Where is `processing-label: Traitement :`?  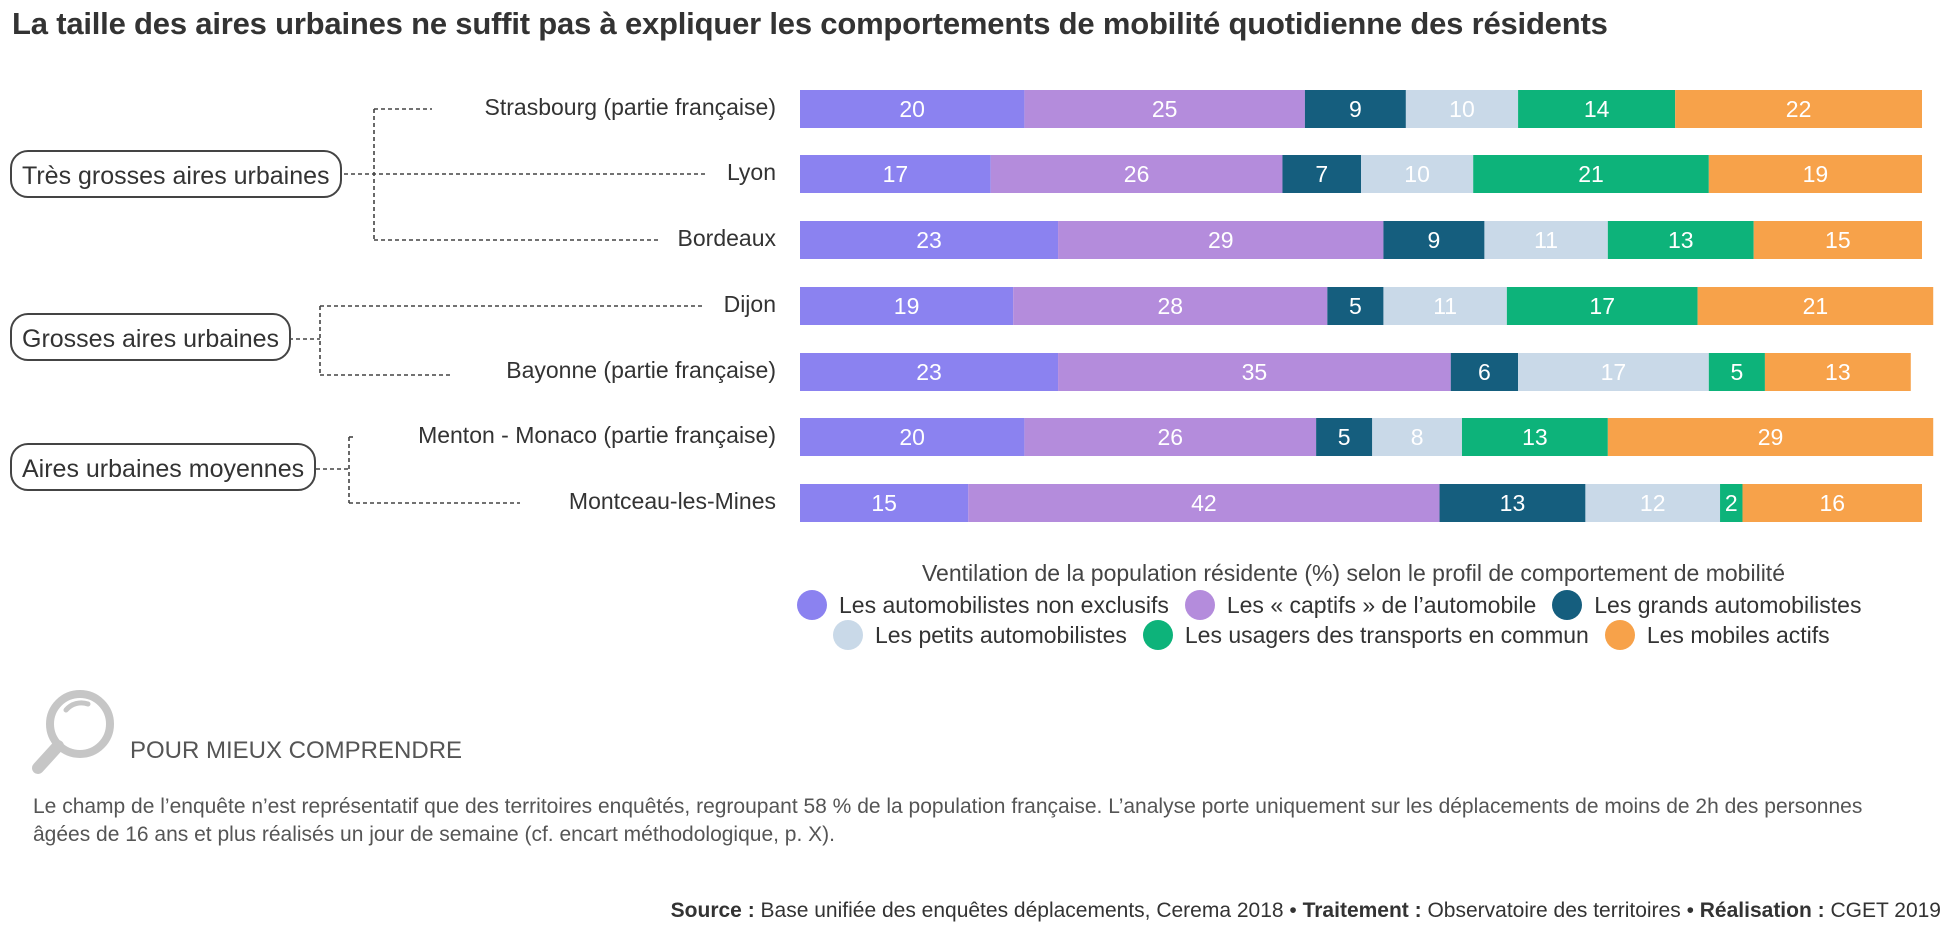 processing-label: Traitement : is located at coordinates (1362, 910).